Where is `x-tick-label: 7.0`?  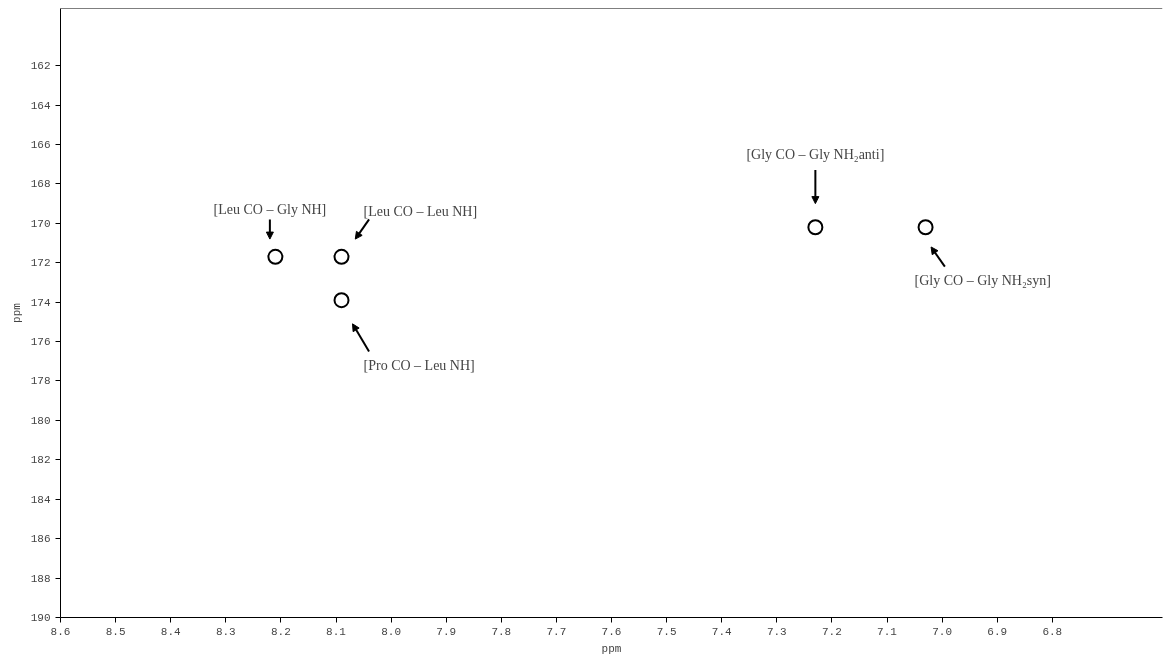
x-tick-label: 7.0 is located at coordinates (942, 631).